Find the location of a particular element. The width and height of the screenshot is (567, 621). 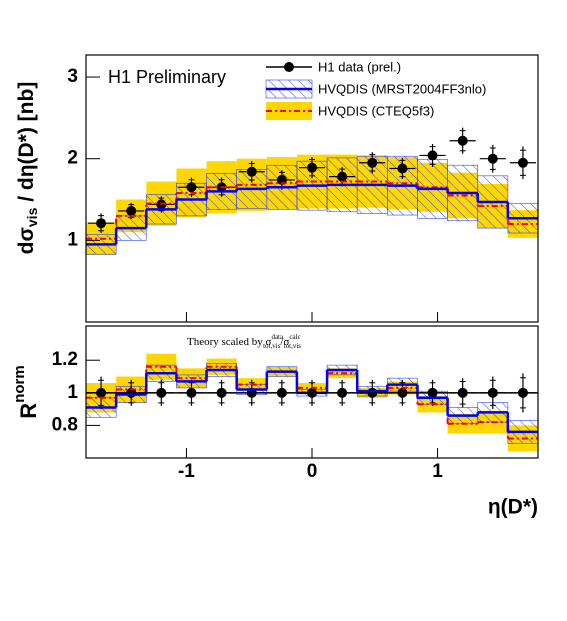

legend-label: HVQDIS (CTEQ5f3) is located at coordinates (376, 110).